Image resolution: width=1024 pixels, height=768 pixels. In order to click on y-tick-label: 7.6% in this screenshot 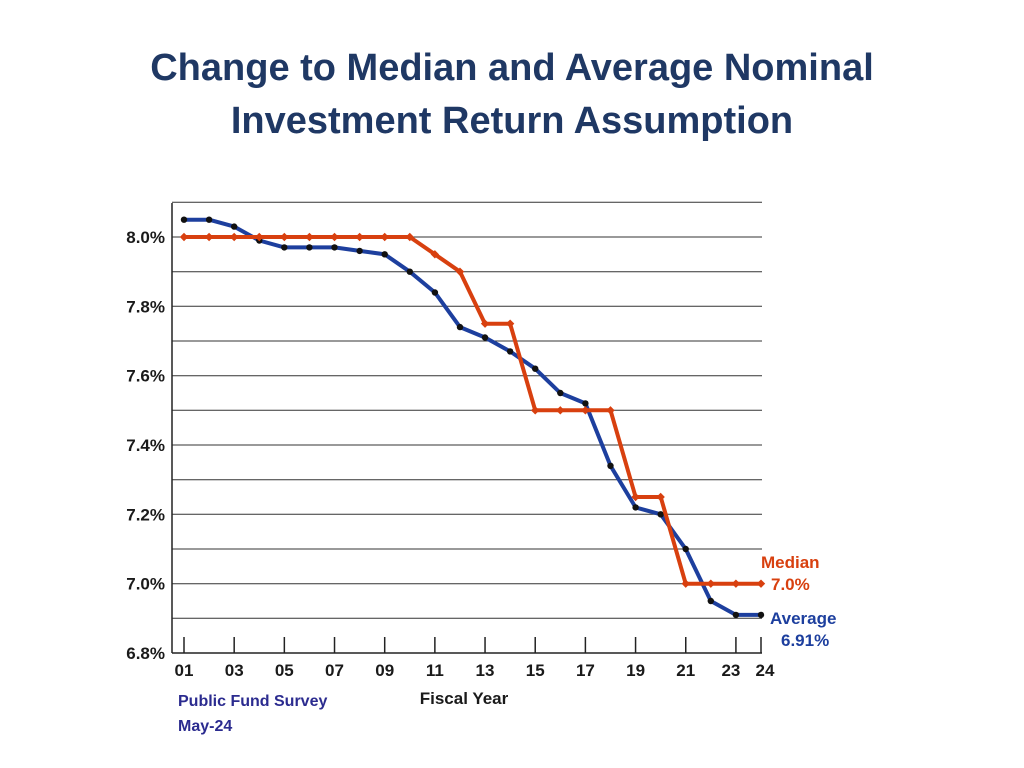, I will do `click(145, 376)`.